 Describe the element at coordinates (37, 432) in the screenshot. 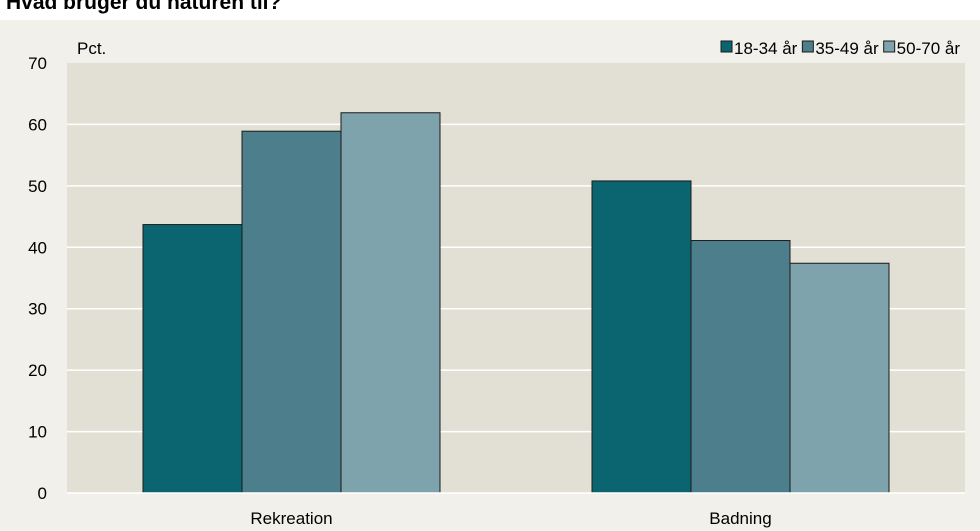

I see `y-tick-label: 10` at that location.